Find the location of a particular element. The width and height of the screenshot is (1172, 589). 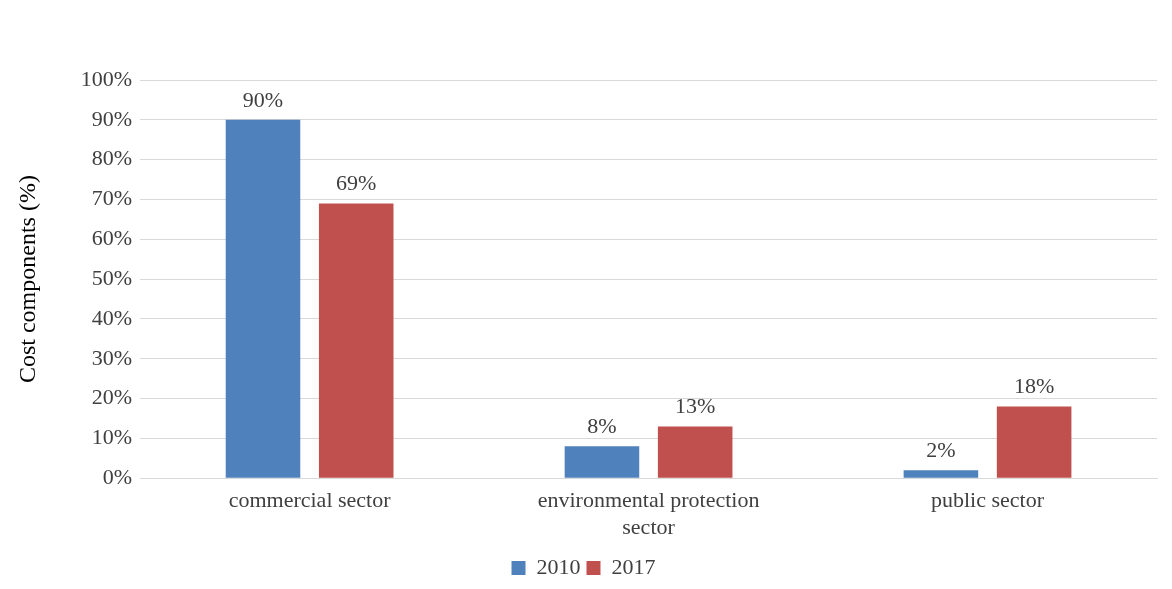

data-label: 13% is located at coordinates (695, 406).